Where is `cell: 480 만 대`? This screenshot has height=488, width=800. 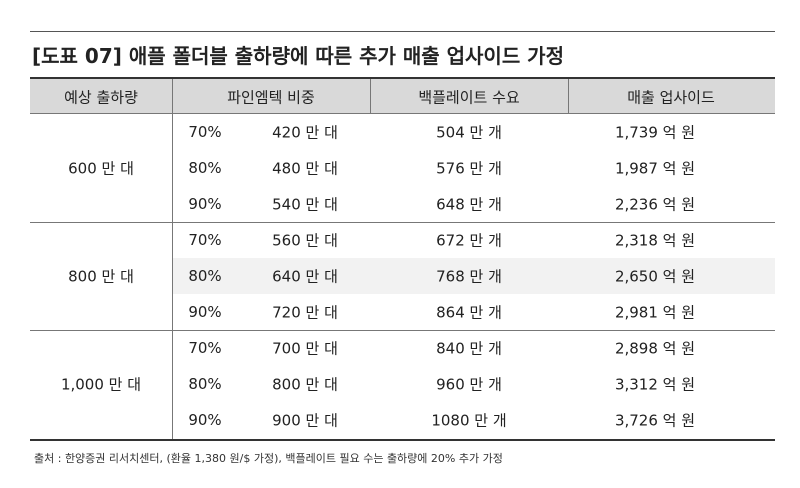
cell: 480 만 대 is located at coordinates (305, 168).